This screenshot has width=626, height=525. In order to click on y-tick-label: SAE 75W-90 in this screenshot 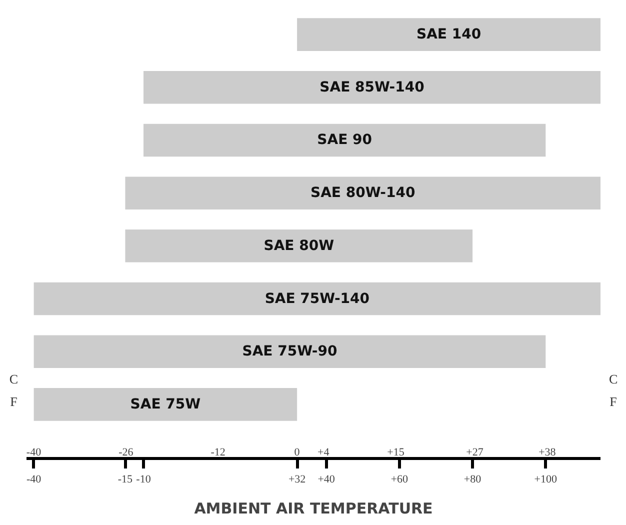, I will do `click(290, 352)`.